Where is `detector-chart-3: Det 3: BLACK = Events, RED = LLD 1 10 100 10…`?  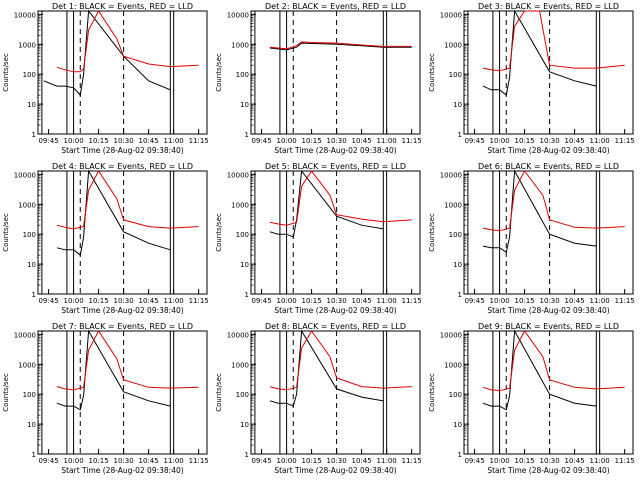
detector-chart-3: Det 3: BLACK = Events, RED = LLD 1 10 100 10… is located at coordinates (531, 78).